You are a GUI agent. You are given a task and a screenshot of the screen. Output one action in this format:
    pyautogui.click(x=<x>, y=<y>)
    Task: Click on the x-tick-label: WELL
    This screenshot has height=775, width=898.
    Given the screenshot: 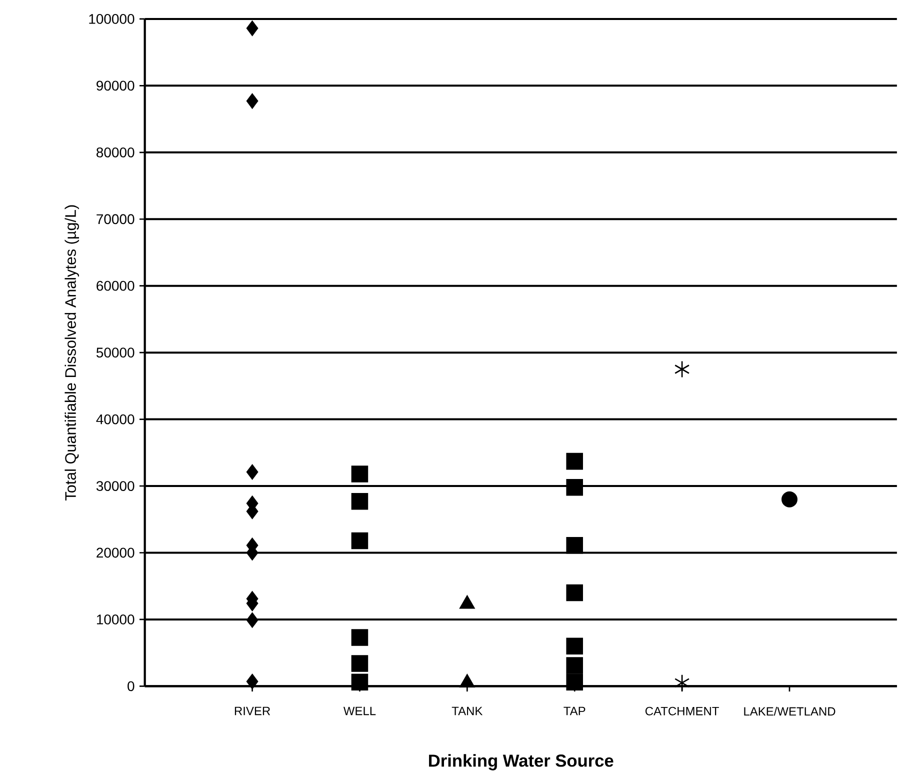 What is the action you would take?
    pyautogui.click(x=359, y=711)
    